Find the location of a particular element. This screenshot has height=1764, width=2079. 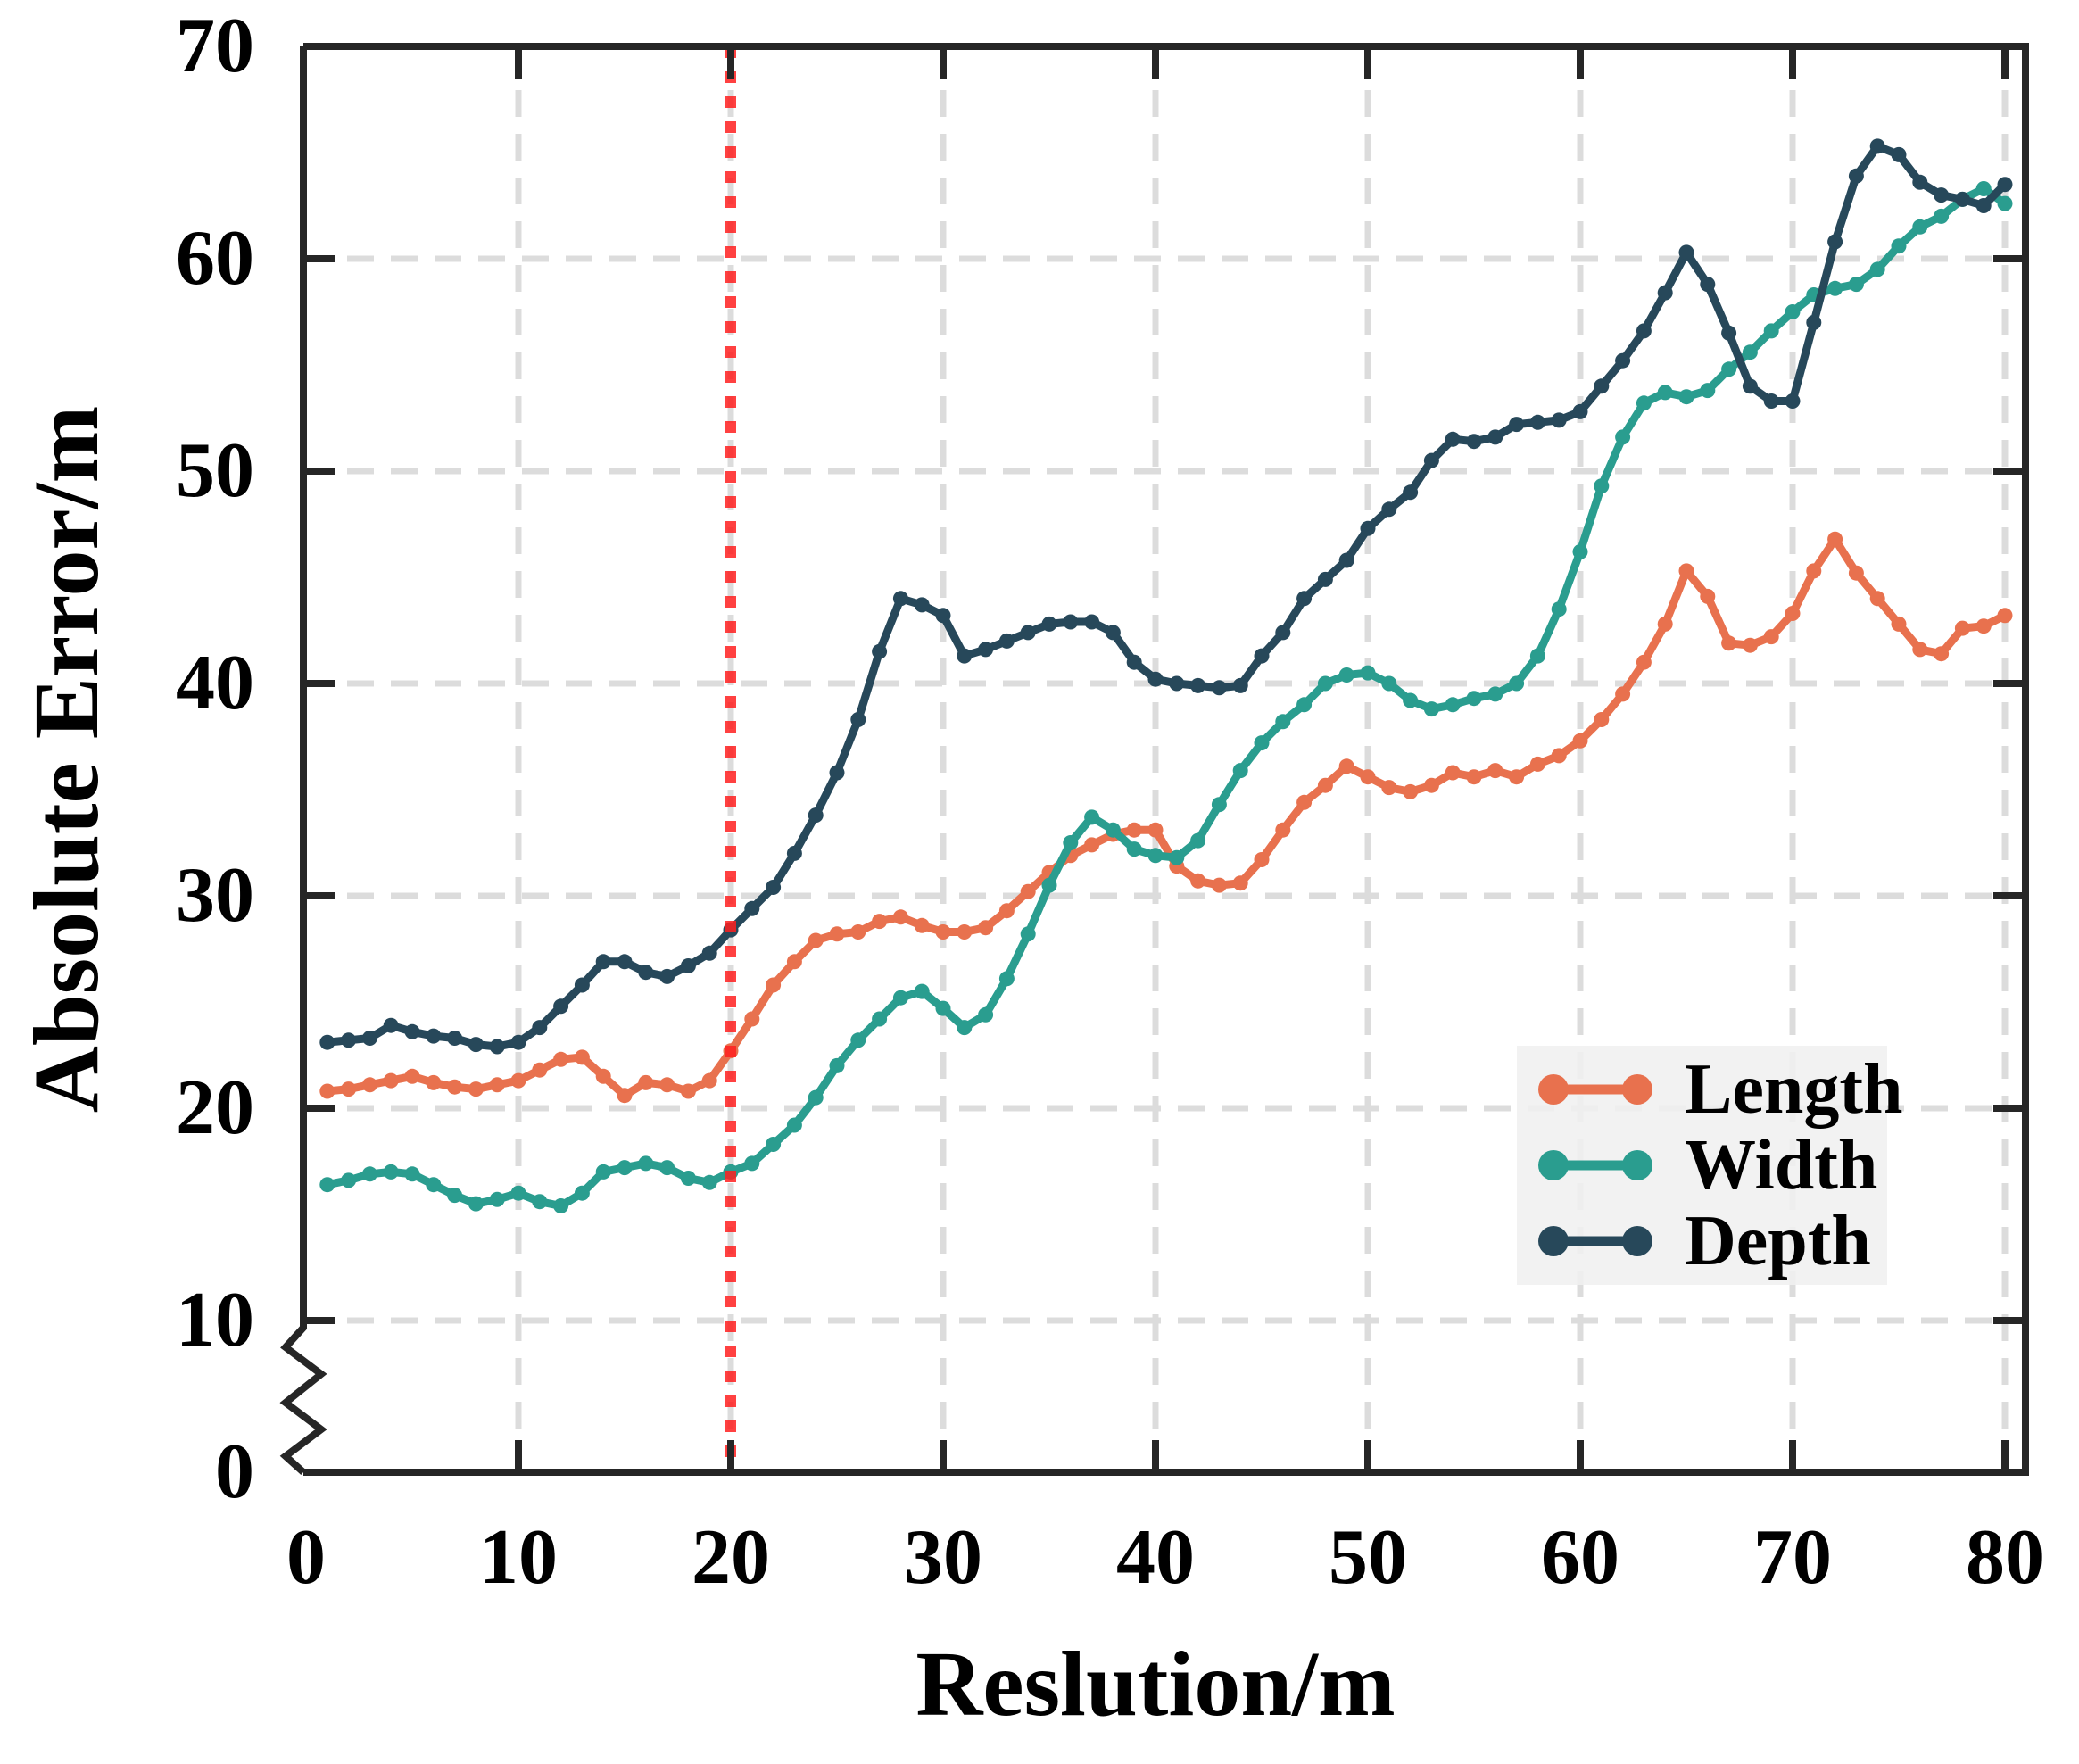

length-line-marker is located at coordinates (1595, 1089).